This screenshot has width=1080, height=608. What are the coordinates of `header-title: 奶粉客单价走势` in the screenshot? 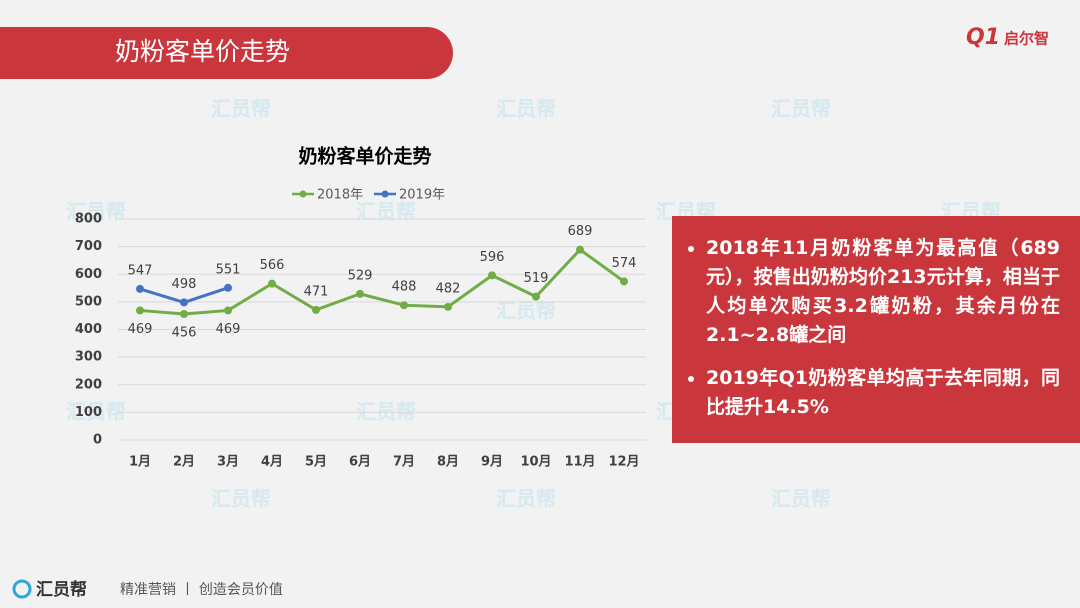 It's located at (202, 51).